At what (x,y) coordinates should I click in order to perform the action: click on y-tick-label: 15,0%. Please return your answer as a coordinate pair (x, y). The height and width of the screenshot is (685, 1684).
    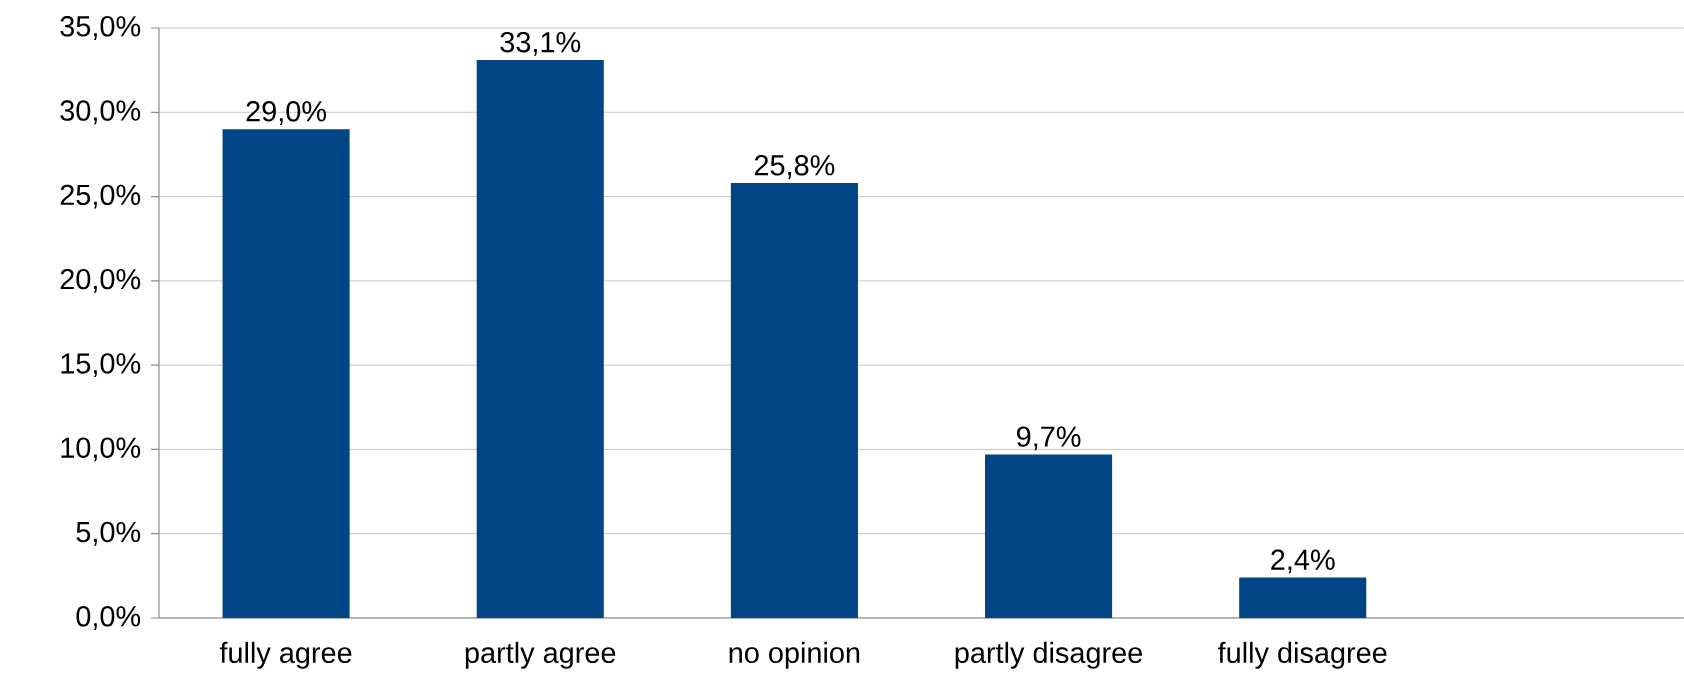
    Looking at the image, I should click on (101, 365).